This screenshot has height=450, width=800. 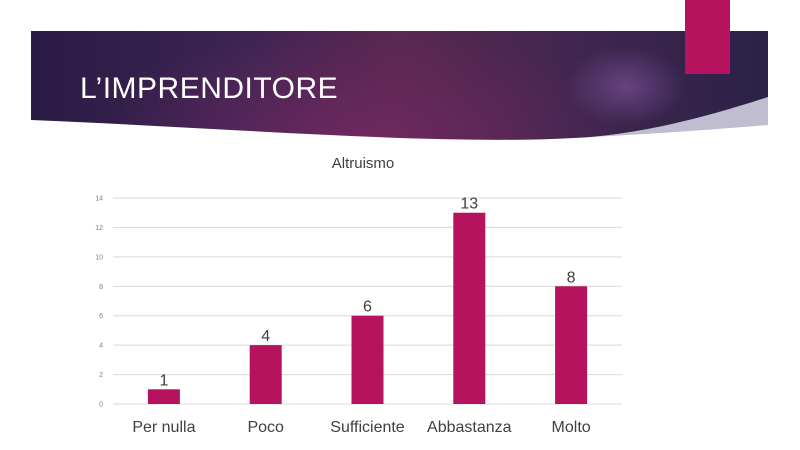 I want to click on x-tick-label: Molto, so click(x=571, y=427).